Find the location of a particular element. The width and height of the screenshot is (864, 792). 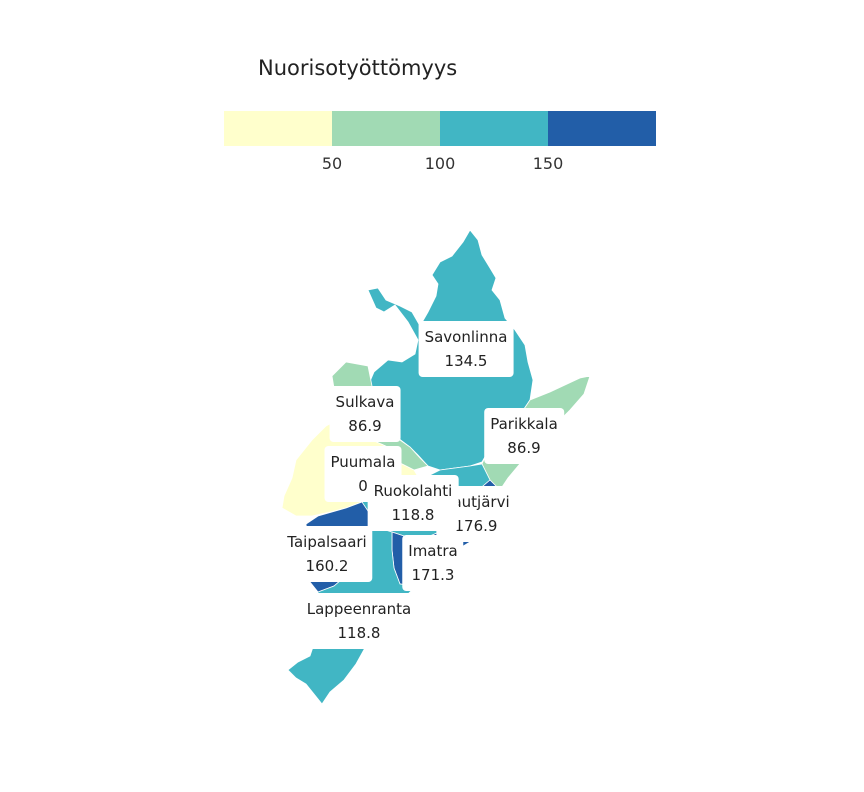

label-imatra: Imatra 171.3 is located at coordinates (433, 563).